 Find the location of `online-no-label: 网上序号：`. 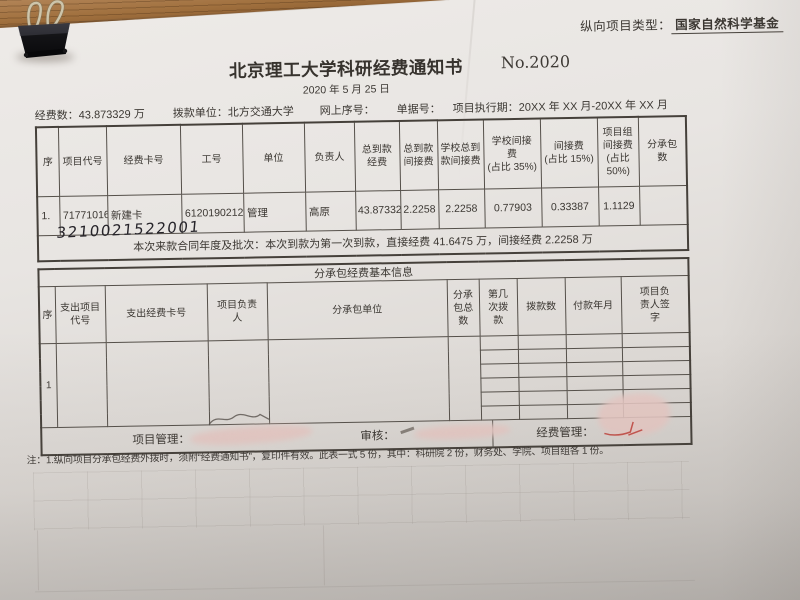

online-no-label: 网上序号： is located at coordinates (347, 111).